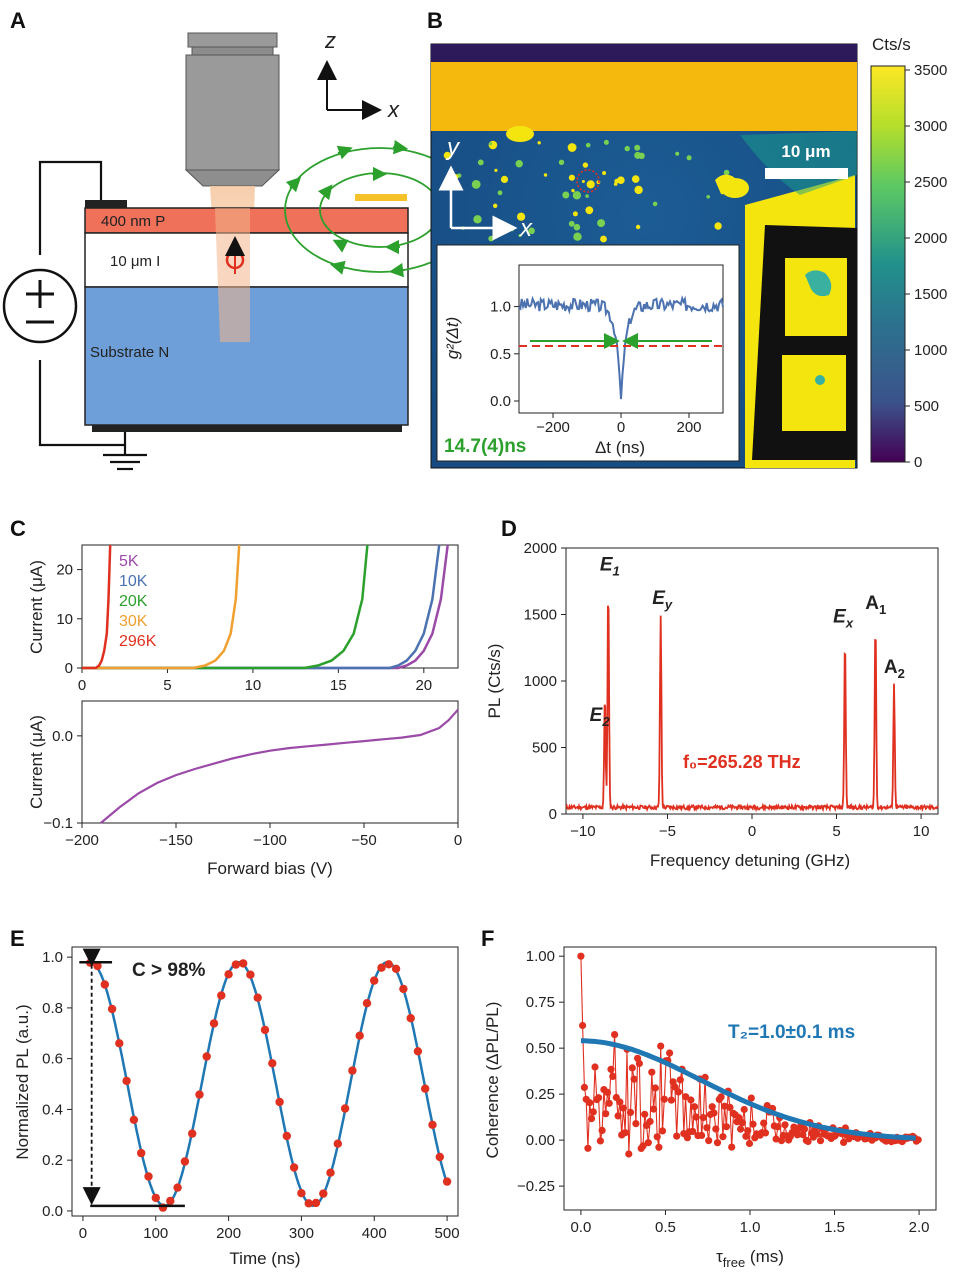  I want to click on e-ytick-label: 0.4, so click(52, 1109).